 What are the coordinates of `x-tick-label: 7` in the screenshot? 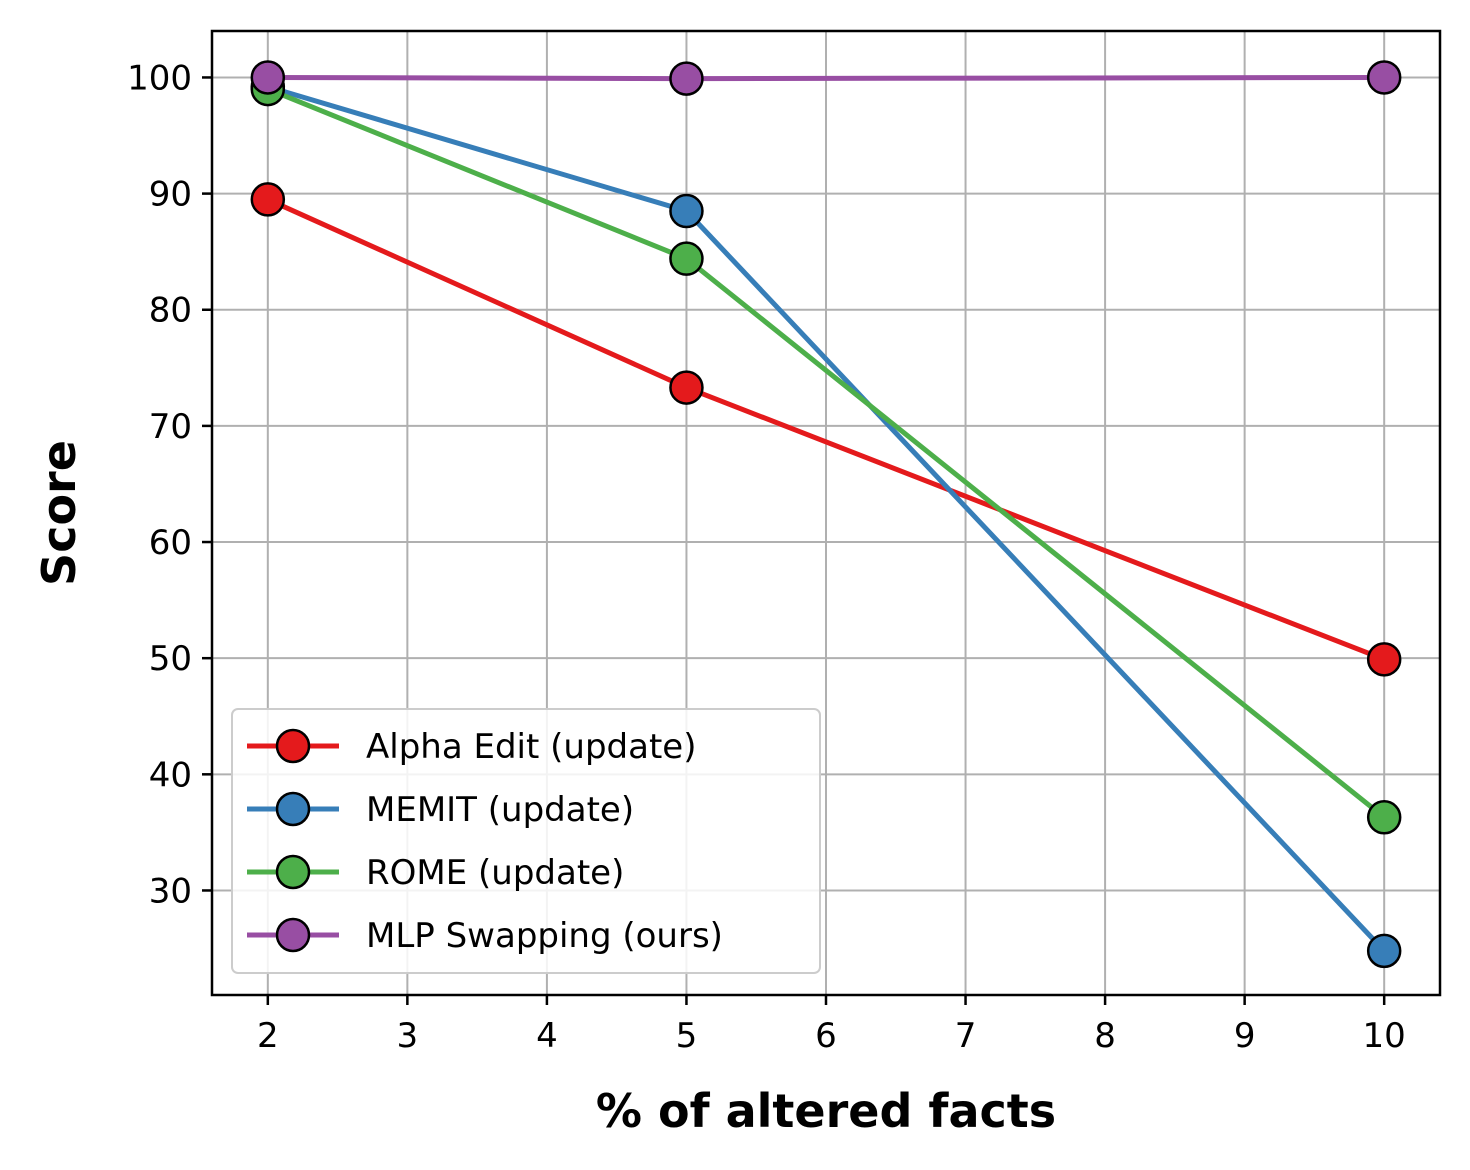 It's located at (966, 1036).